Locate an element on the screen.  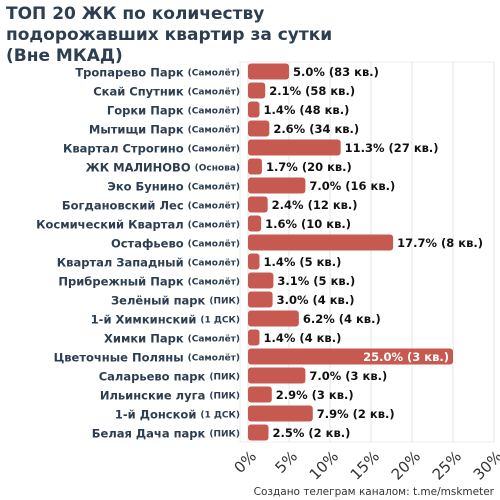
y-tick-label: Космический Квартал (Самолёт) is located at coordinates (138, 224).